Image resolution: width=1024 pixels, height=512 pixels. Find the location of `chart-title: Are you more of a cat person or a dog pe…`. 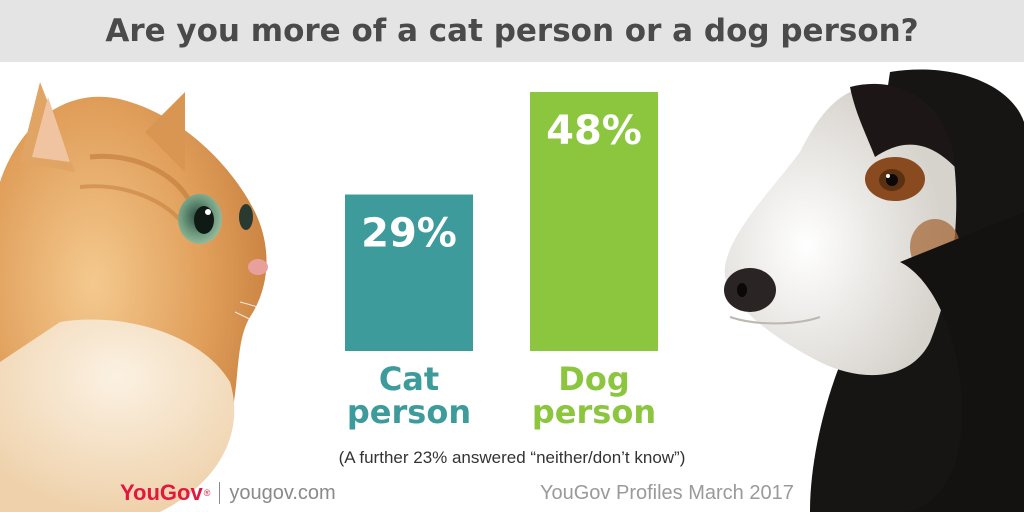

chart-title: Are you more of a cat person or a dog pe… is located at coordinates (512, 31).